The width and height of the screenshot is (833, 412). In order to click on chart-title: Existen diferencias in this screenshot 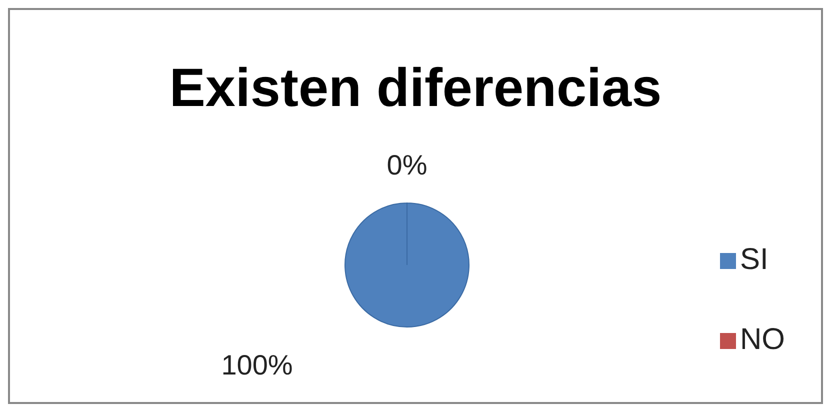, I will do `click(415, 87)`.